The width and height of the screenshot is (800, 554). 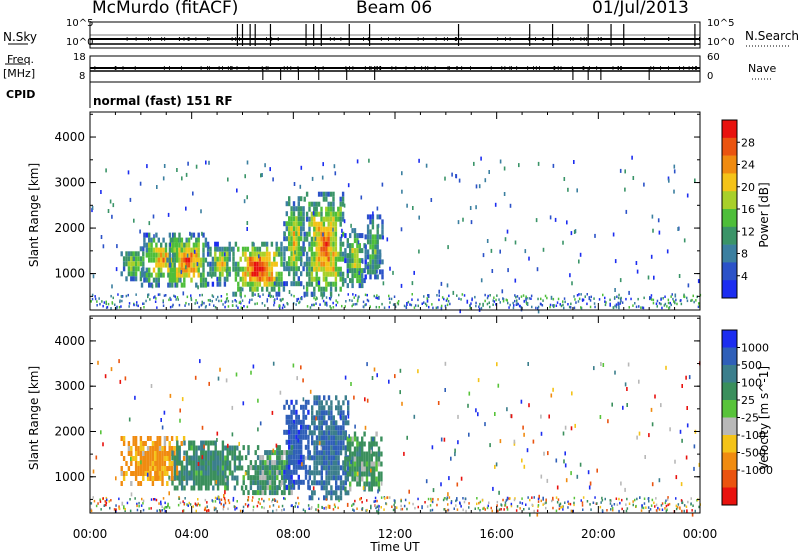 I want to click on colorbar-tick-label: -100, so click(x=753, y=435).